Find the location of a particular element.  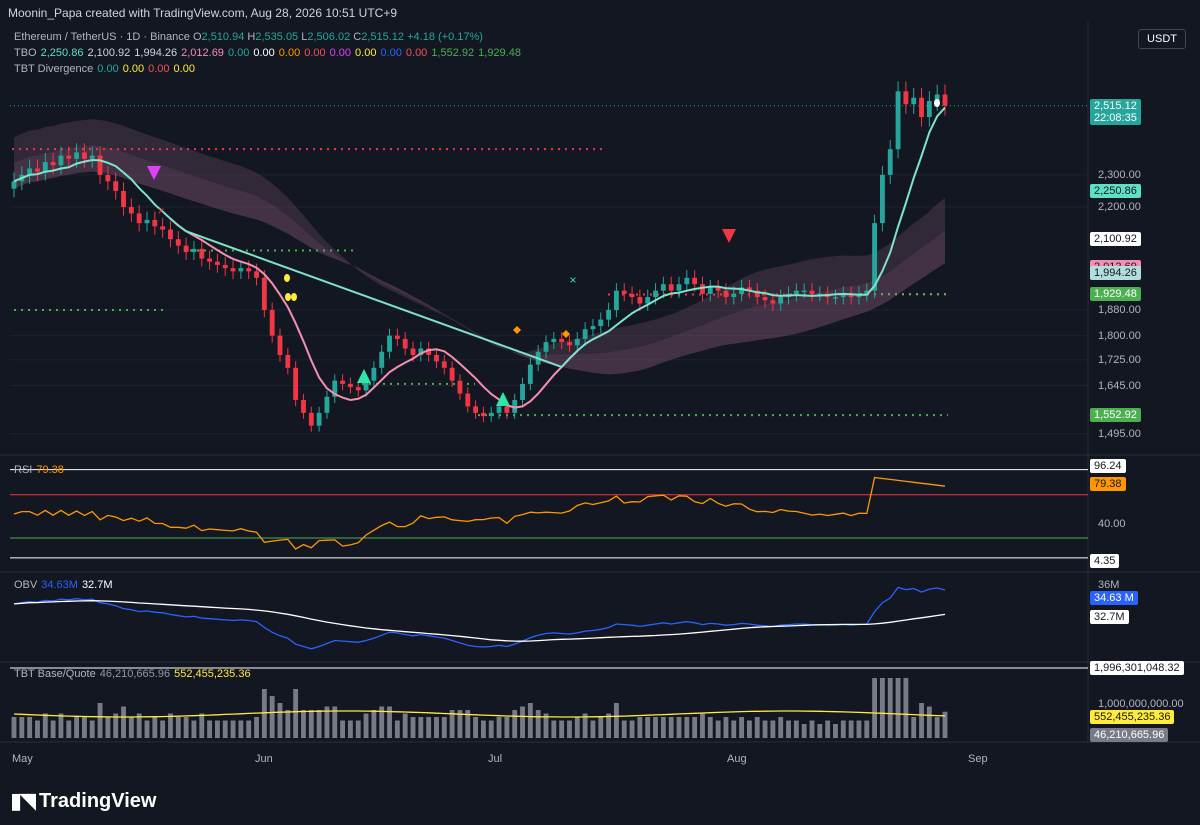

white-dot is located at coordinates (937, 103).